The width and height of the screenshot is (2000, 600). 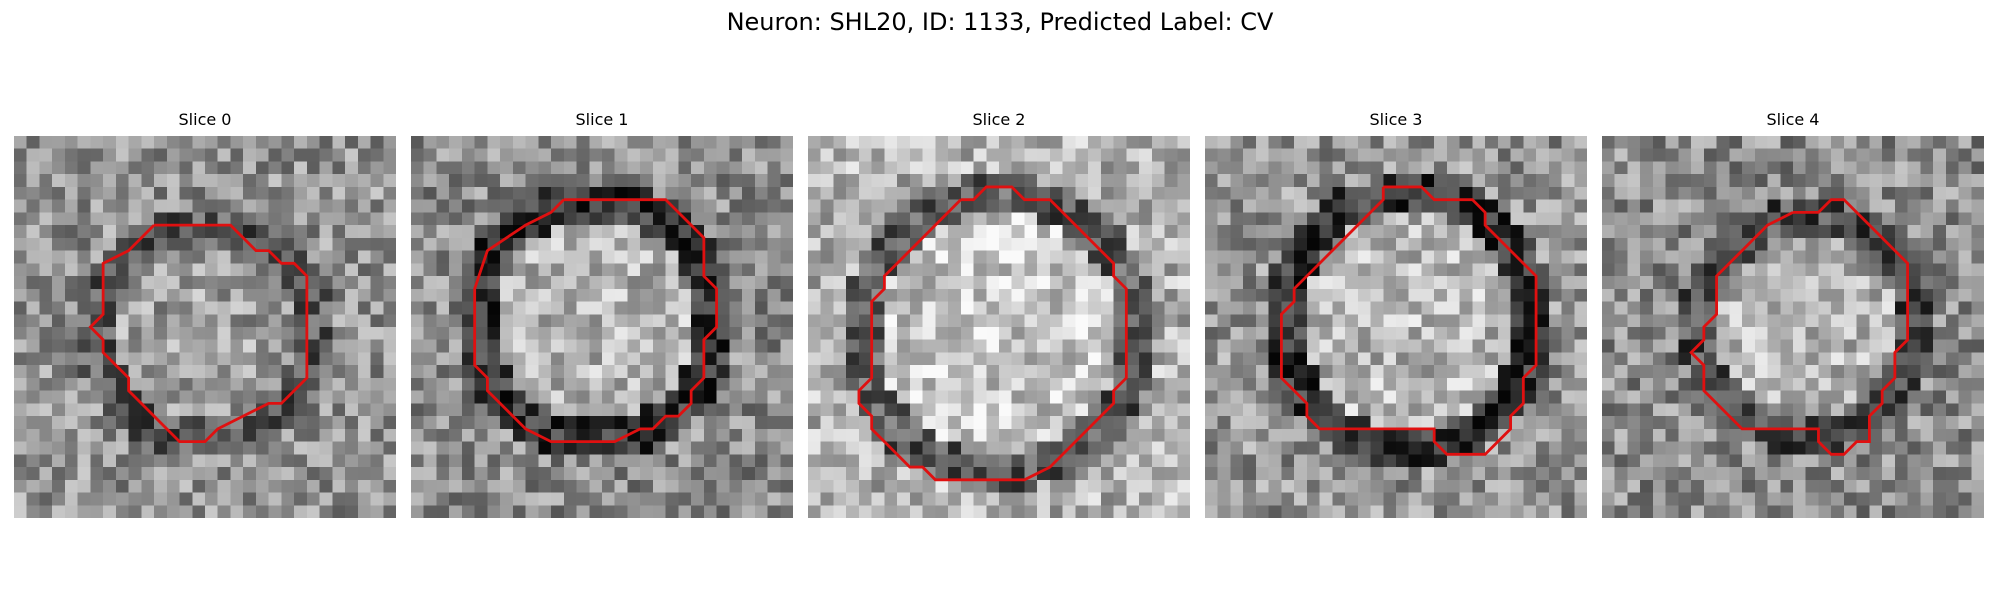 I want to click on slice-title-4: Slice 4, so click(x=1793, y=119).